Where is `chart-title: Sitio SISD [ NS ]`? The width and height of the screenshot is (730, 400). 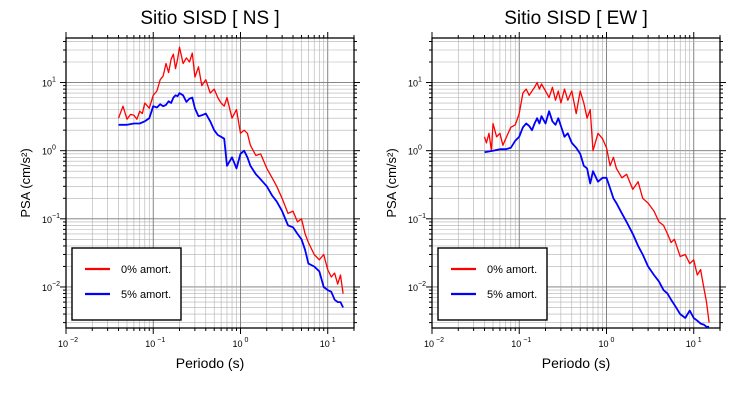 chart-title: Sitio SISD [ NS ] is located at coordinates (209, 18).